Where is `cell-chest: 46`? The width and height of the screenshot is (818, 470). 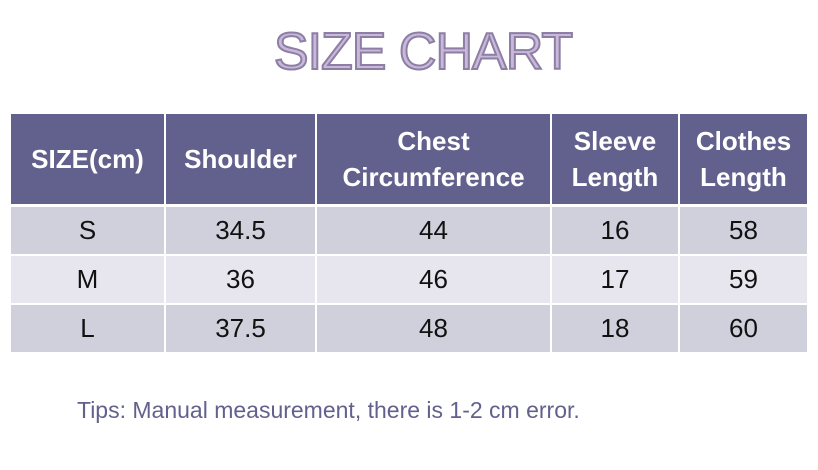 cell-chest: 46 is located at coordinates (433, 279).